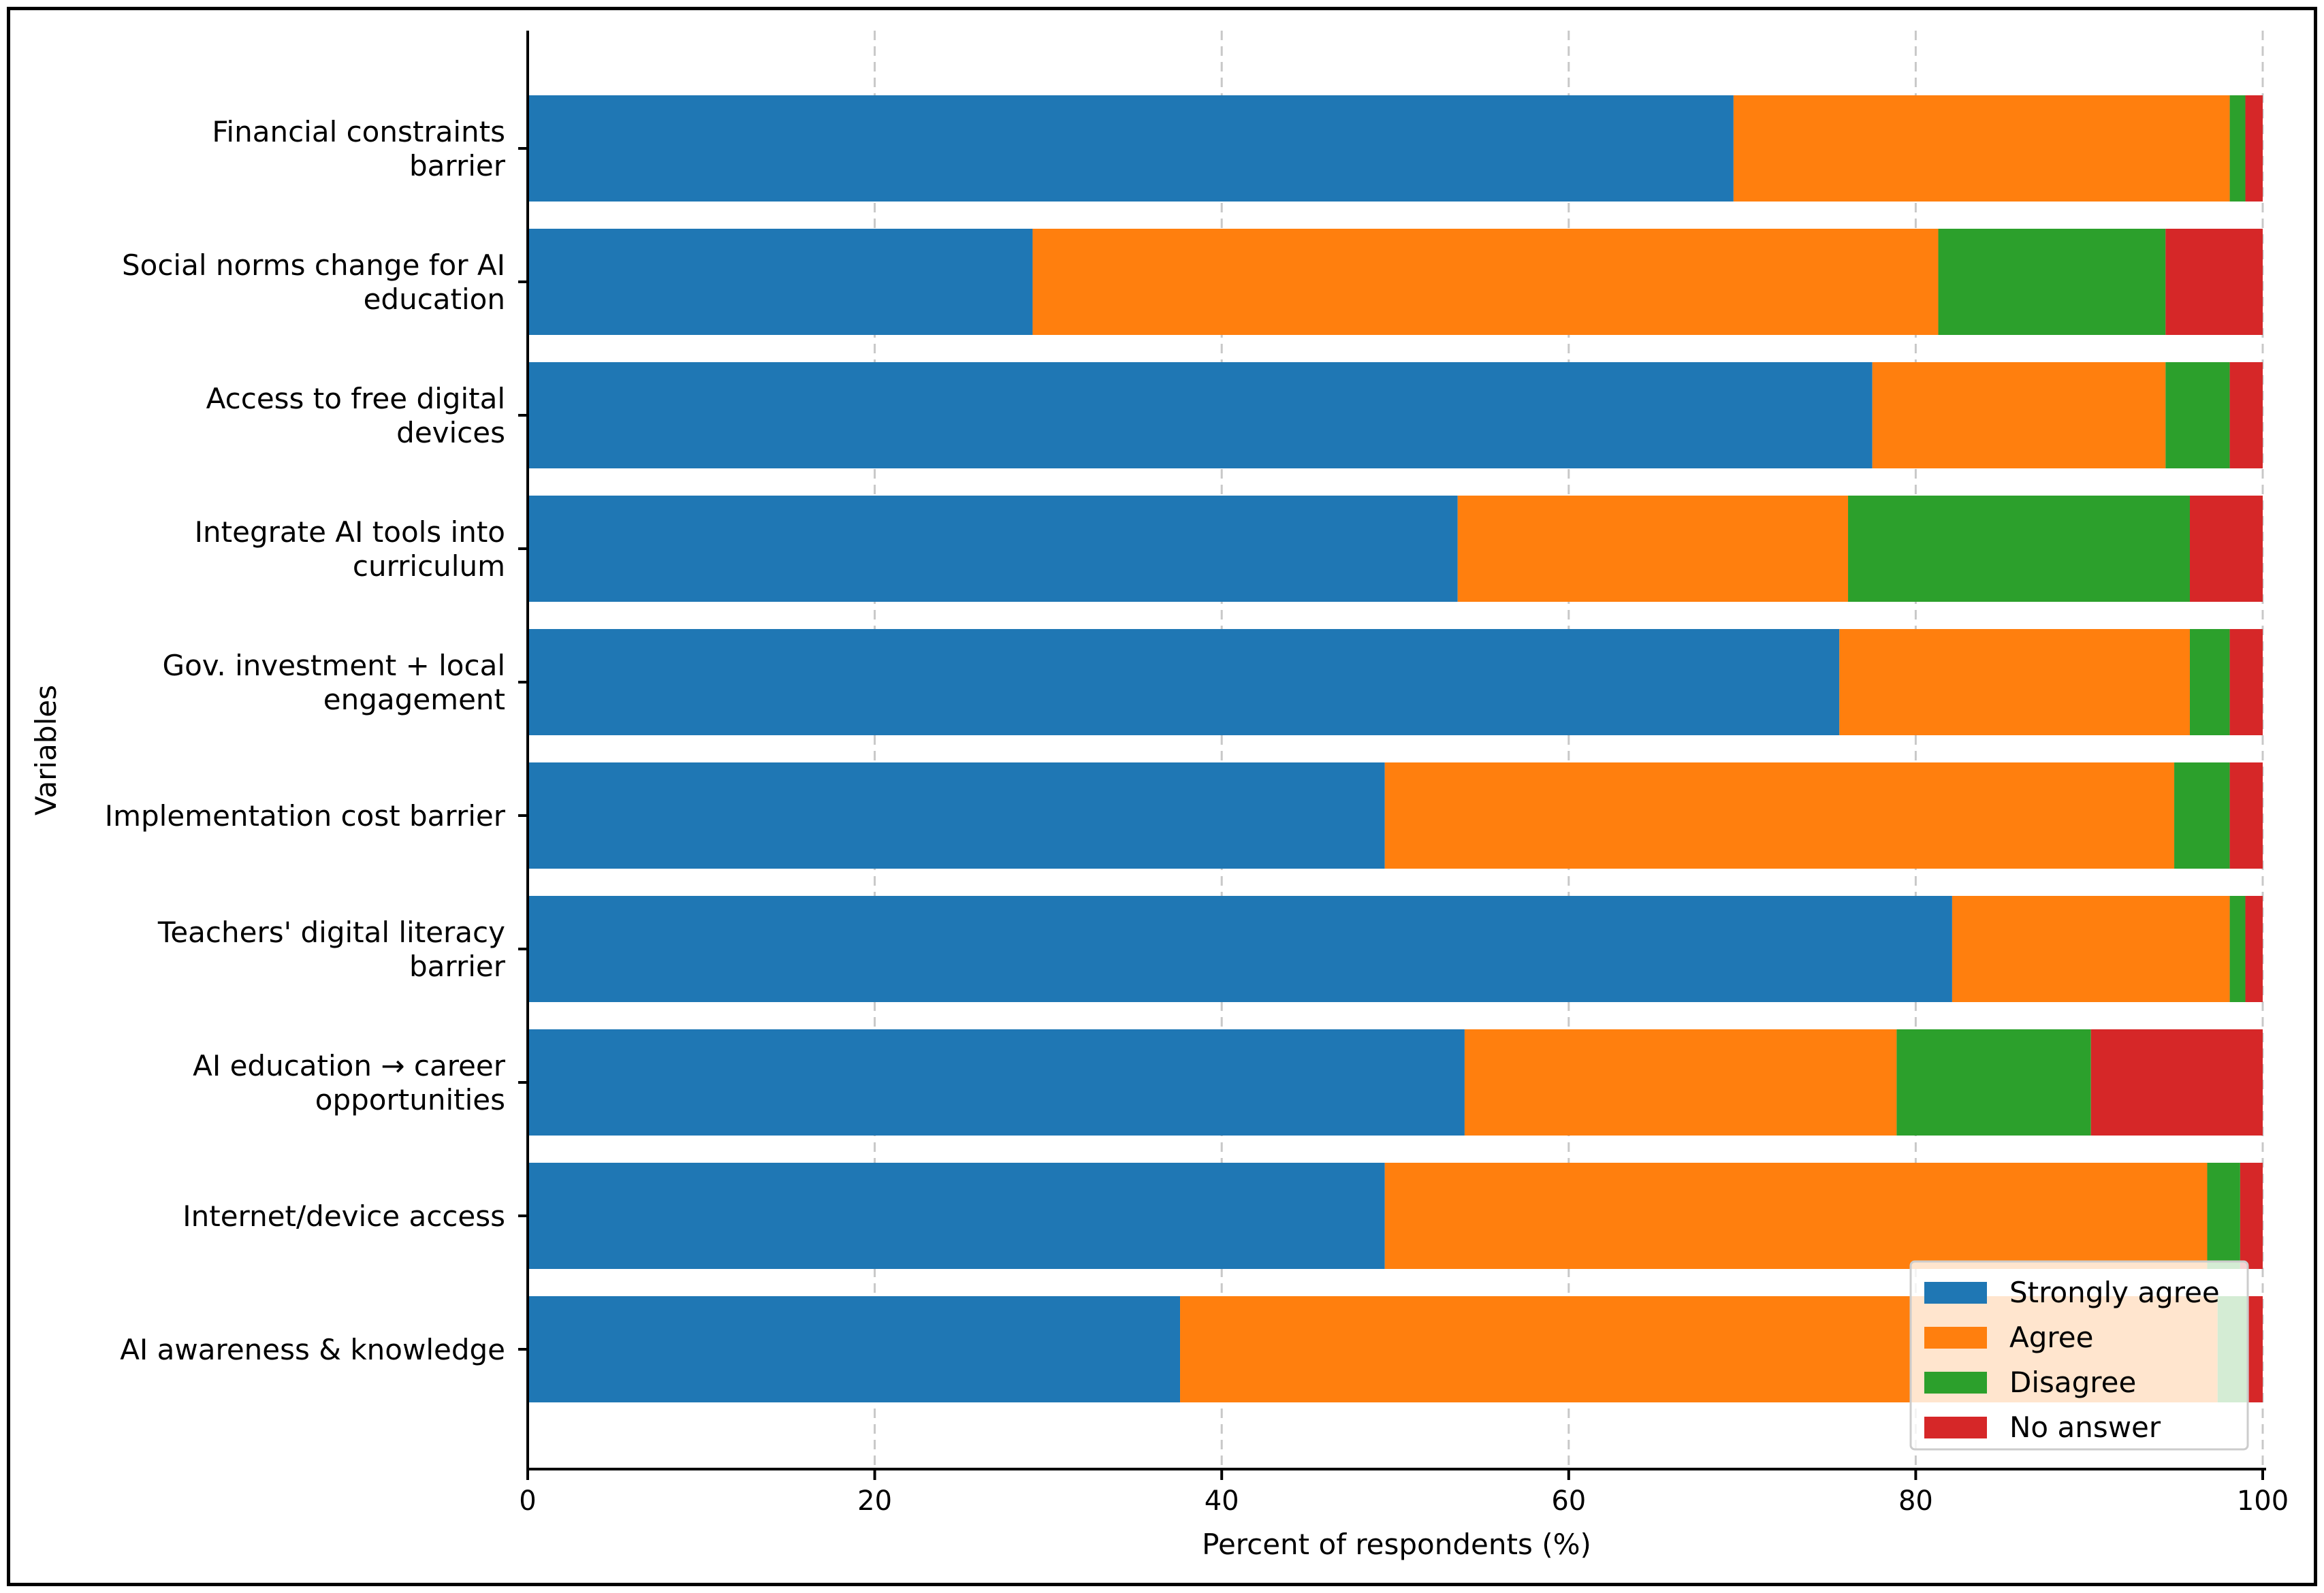  I want to click on category-label: AI education → career opportunities, so click(349, 1082).